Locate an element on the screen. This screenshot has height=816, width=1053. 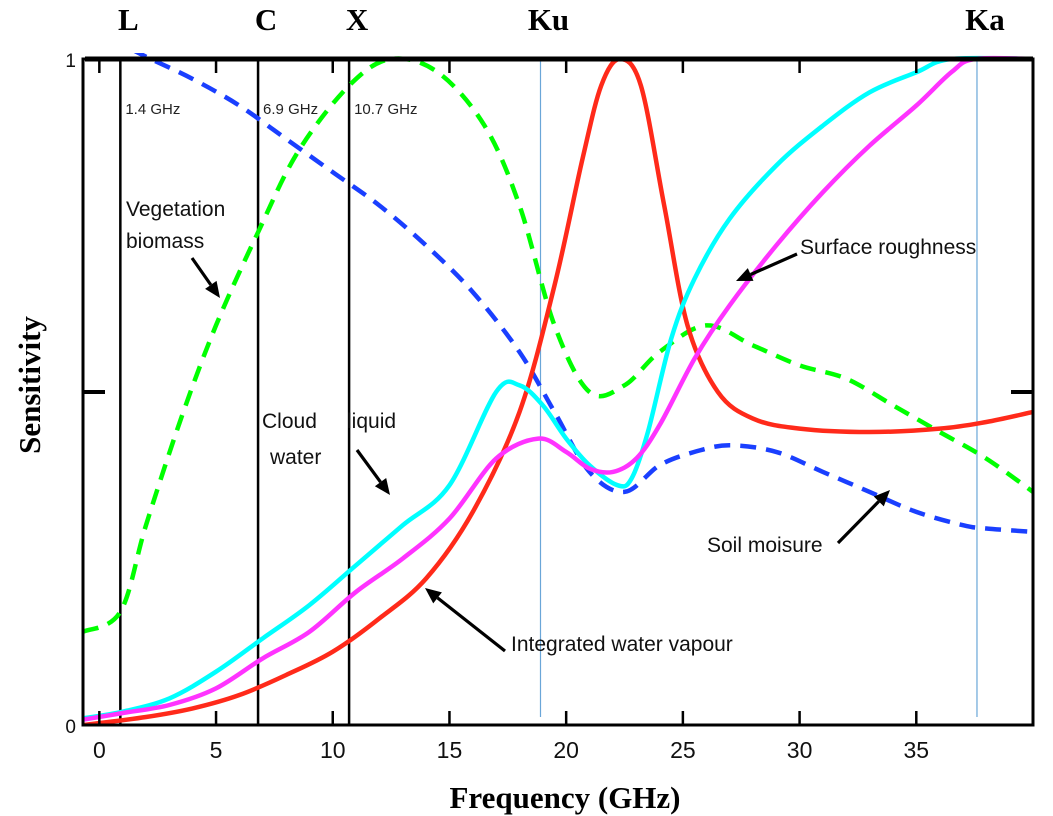
y-axis-label: Sensitivity is located at coordinates (29, 385).